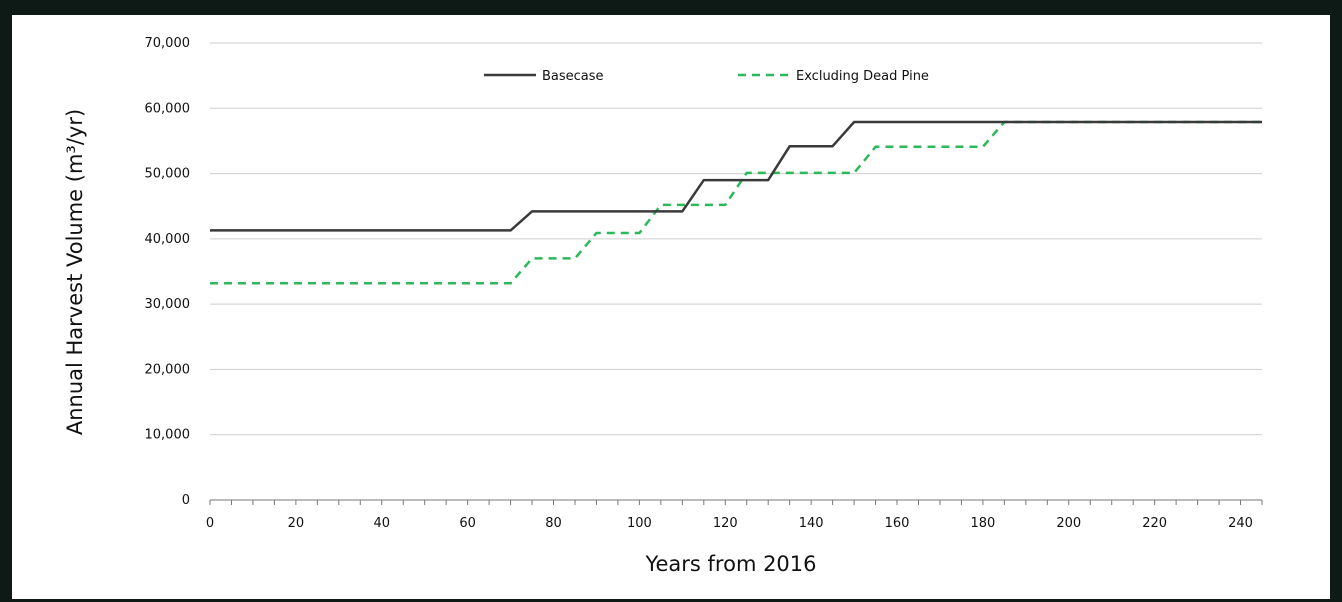  I want to click on y-tick-label: 30,000, so click(168, 304).